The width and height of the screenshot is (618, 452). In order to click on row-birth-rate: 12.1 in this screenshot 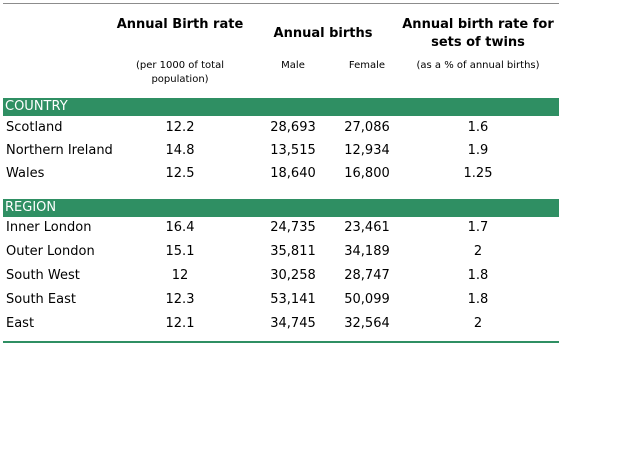, I will do `click(180, 323)`.